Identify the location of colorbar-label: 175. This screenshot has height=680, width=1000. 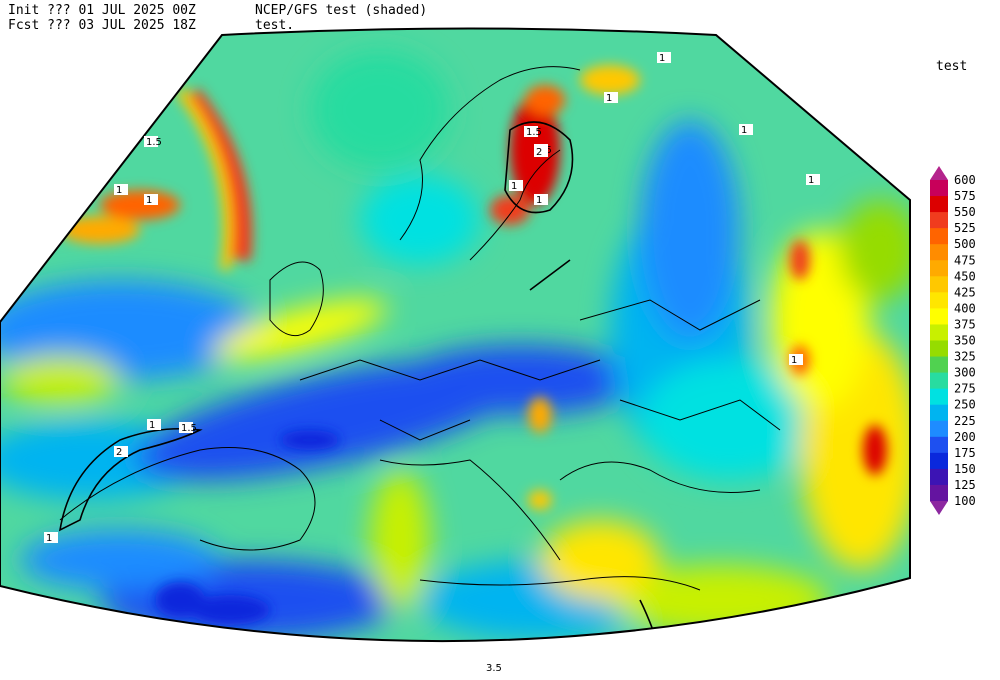
(965, 453).